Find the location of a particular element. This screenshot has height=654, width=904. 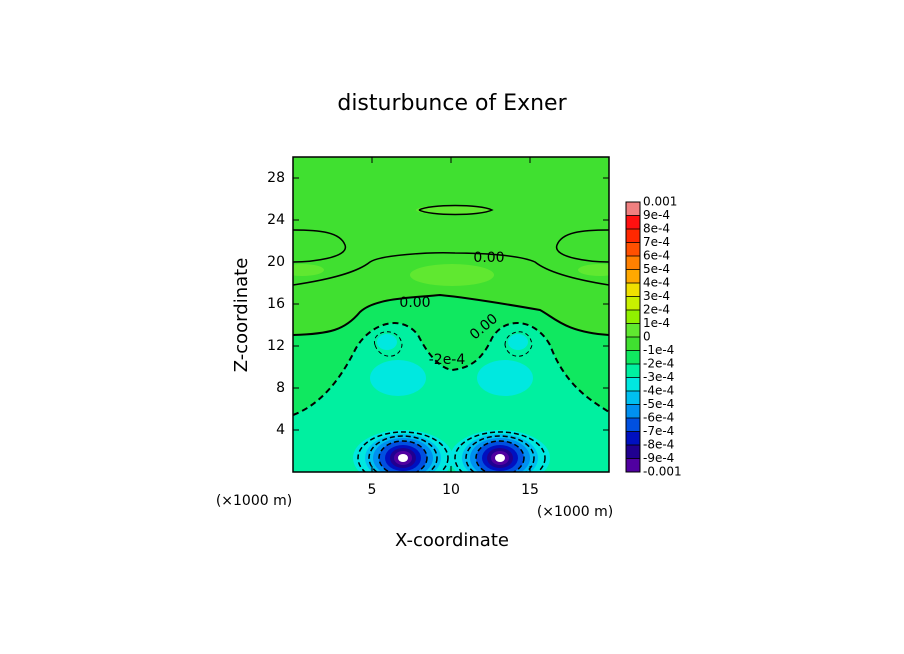

colorbar-frame is located at coordinates (633, 337).